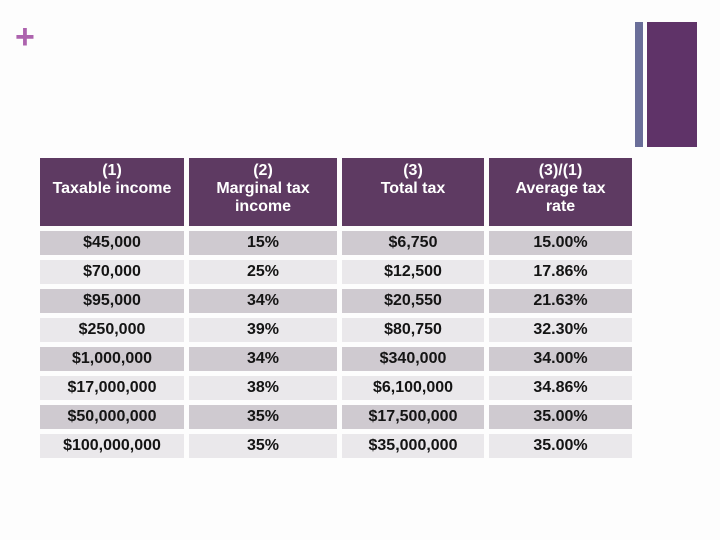 This screenshot has width=720, height=540. What do you see at coordinates (560, 272) in the screenshot?
I see `cell-average-rate: 17.86%` at bounding box center [560, 272].